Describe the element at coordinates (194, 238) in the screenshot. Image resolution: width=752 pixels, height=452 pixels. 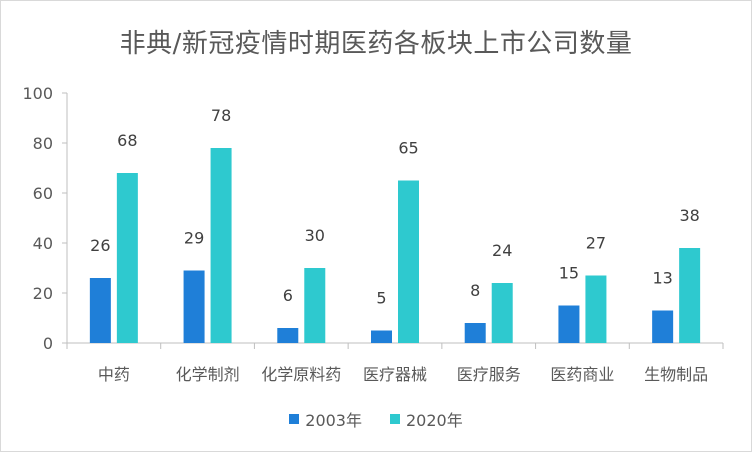
I see `data-label: 29` at that location.